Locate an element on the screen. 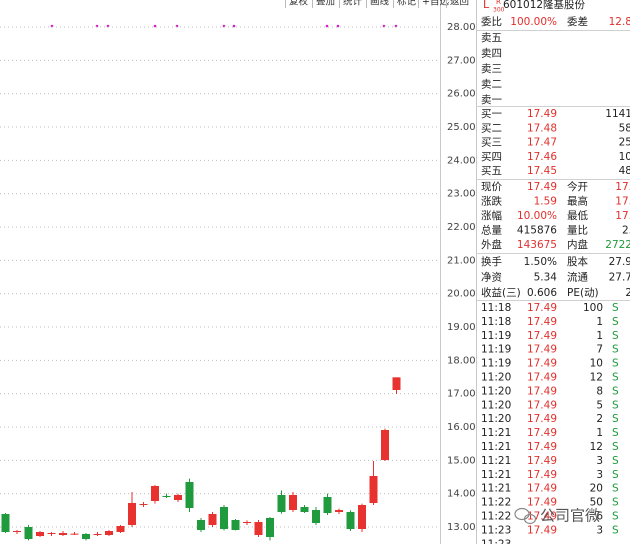 The image size is (630, 544). field-label: 内盘 is located at coordinates (577, 244).